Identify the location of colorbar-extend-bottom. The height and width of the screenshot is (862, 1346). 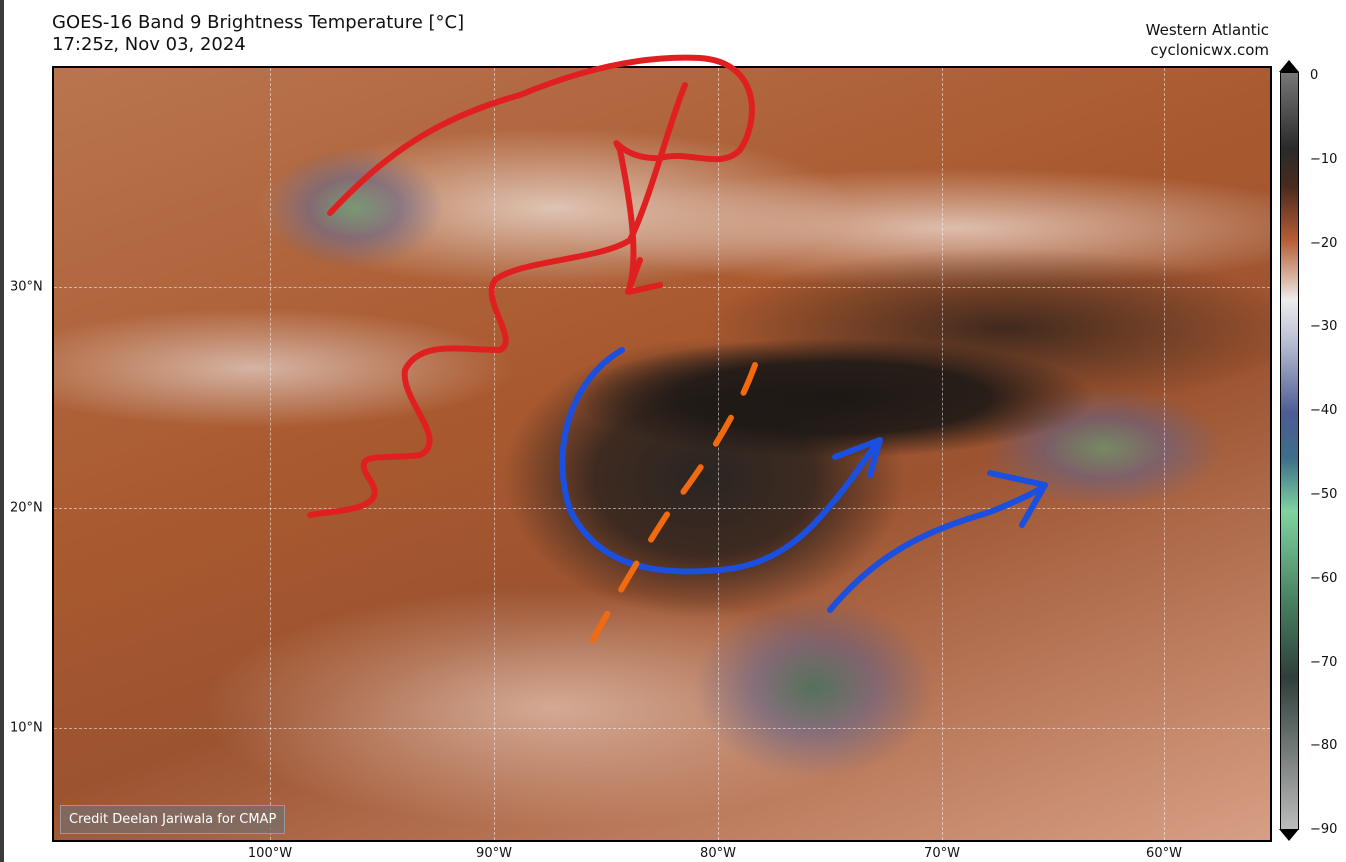
(1289, 835).